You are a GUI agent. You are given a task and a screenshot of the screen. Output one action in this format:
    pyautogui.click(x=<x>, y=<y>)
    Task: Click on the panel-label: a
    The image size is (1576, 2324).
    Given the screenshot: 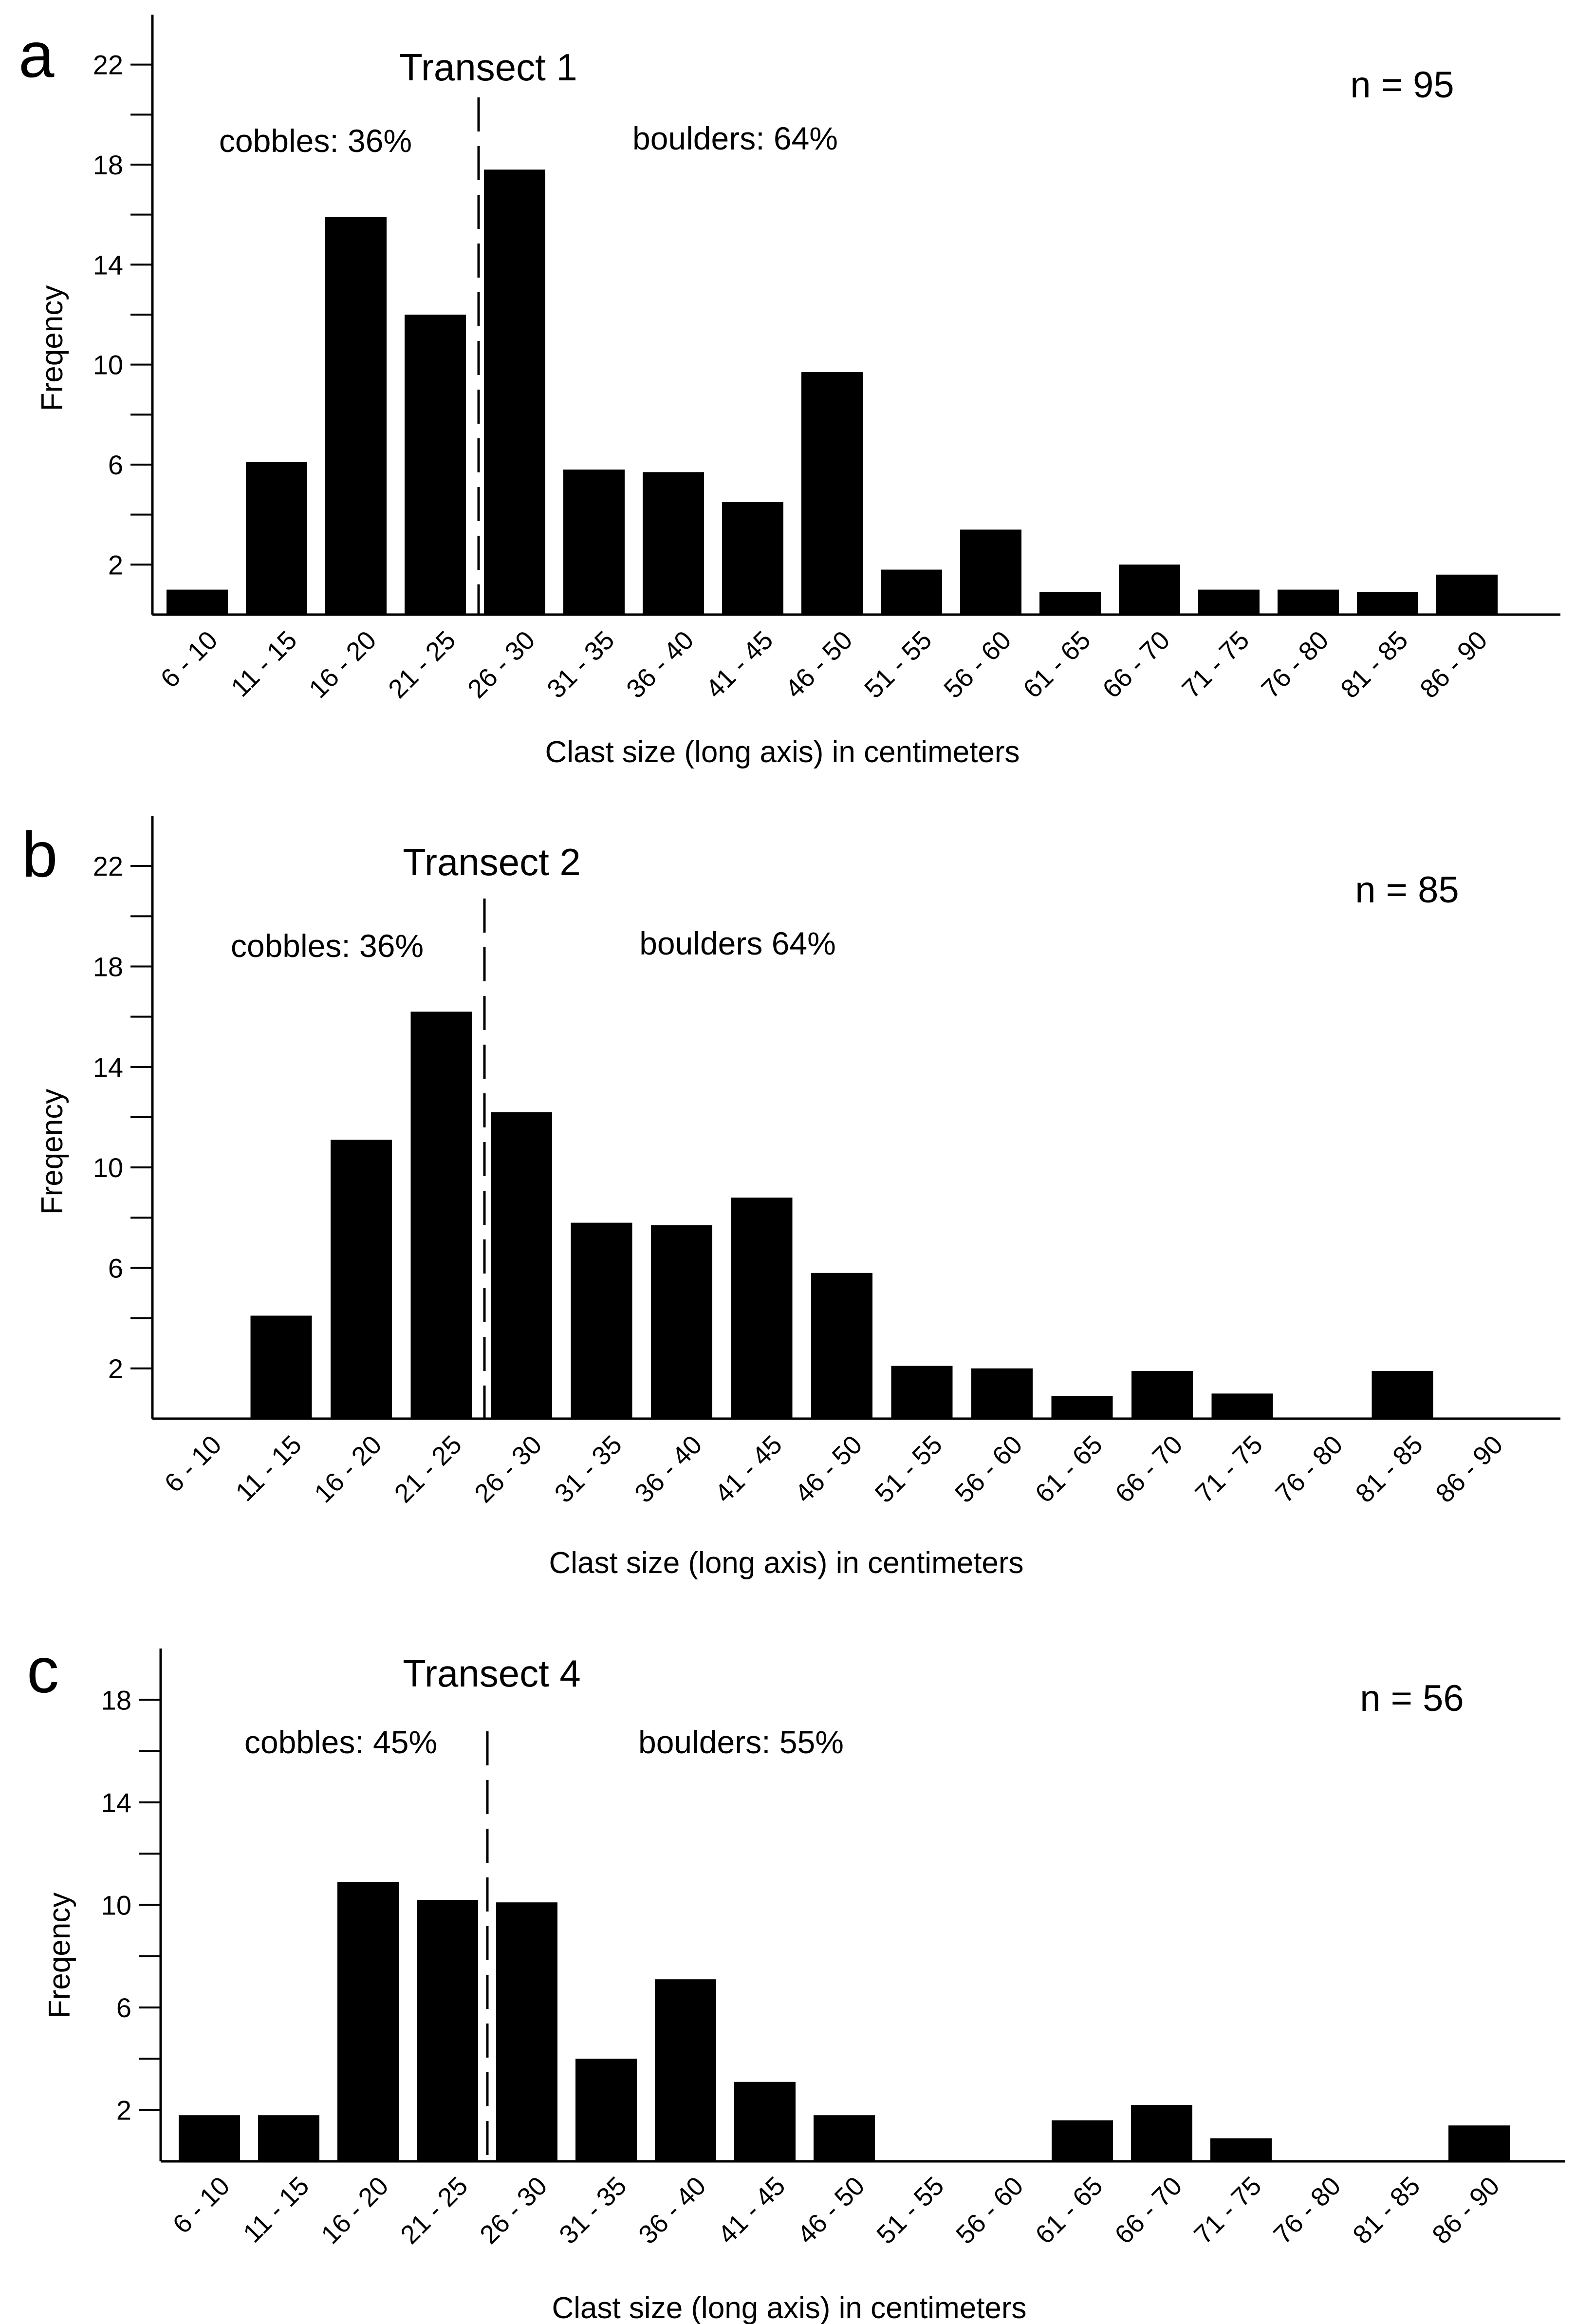 What is the action you would take?
    pyautogui.click(x=37, y=55)
    